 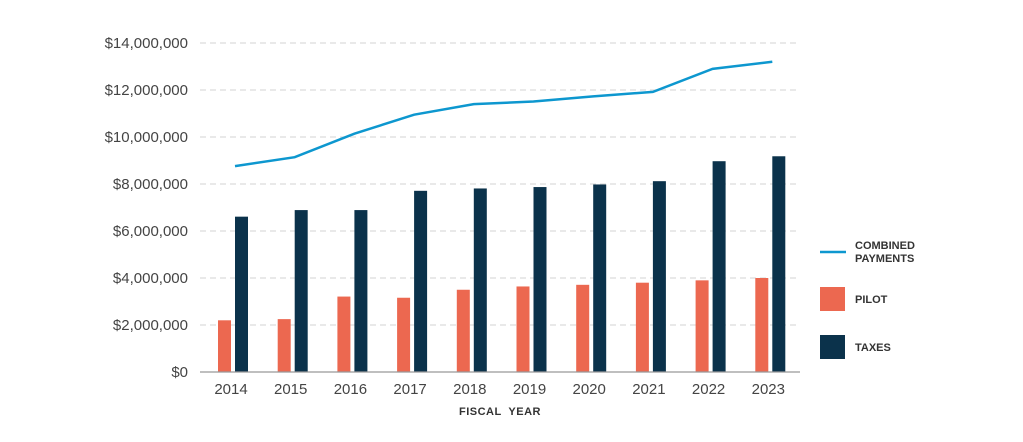 What do you see at coordinates (230, 389) in the screenshot?
I see `x-tick-label: 2014` at bounding box center [230, 389].